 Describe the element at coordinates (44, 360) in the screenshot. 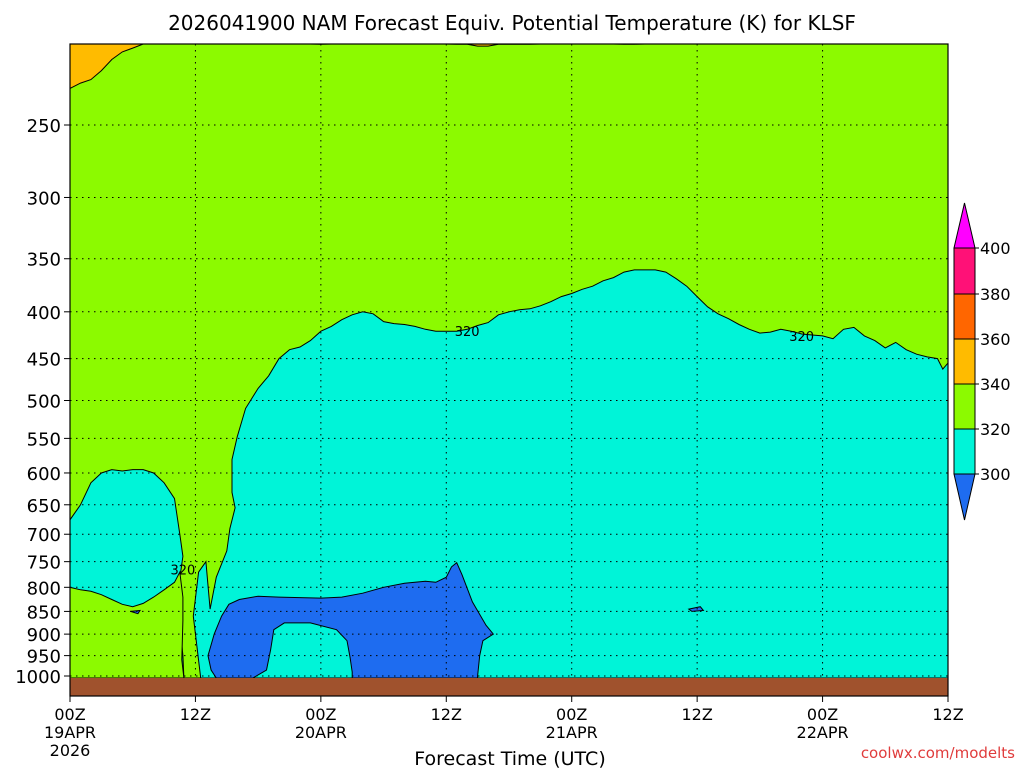

I see `ytick-label-450: 450` at that location.